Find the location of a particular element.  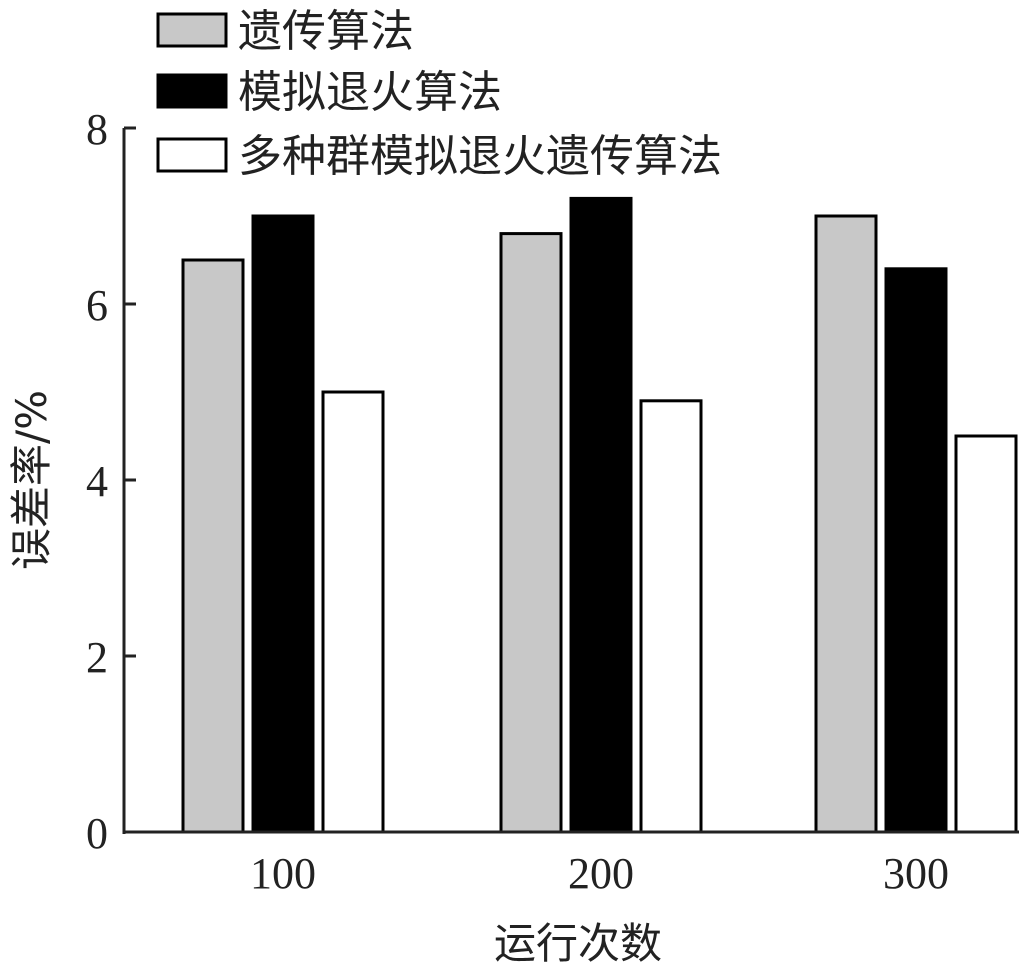

x-ticks-group: 100 200 300 is located at coordinates (599, 873).